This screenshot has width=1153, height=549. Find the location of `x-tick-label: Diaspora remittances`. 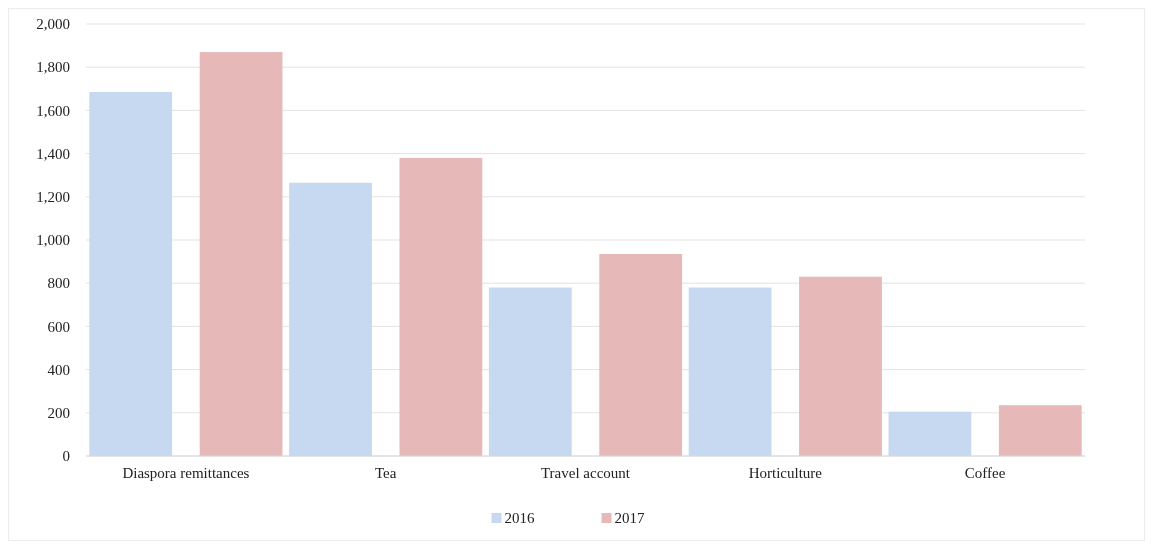

x-tick-label: Diaspora remittances is located at coordinates (186, 473).